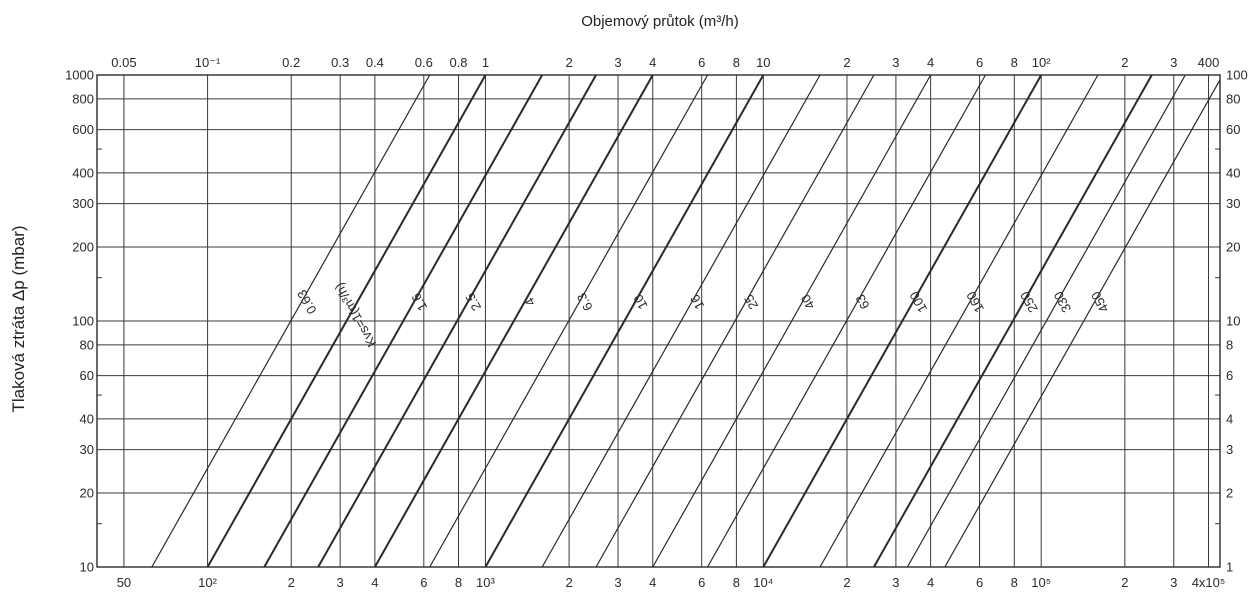 The width and height of the screenshot is (1257, 594). I want to click on kvs-label-10: 10, so click(640, 302).